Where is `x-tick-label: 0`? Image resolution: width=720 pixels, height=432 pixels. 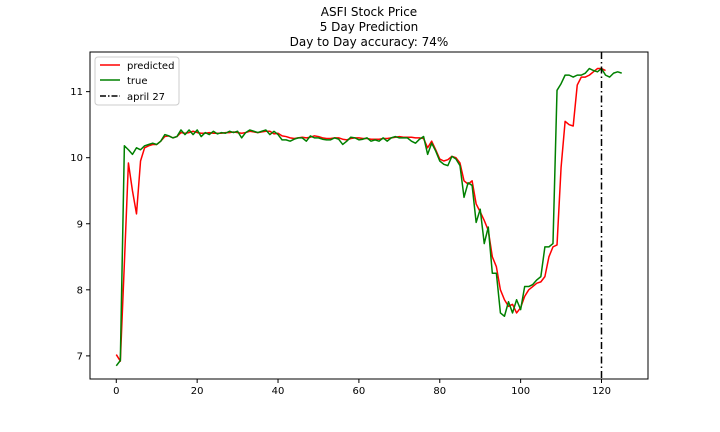 x-tick-label: 0 is located at coordinates (116, 391).